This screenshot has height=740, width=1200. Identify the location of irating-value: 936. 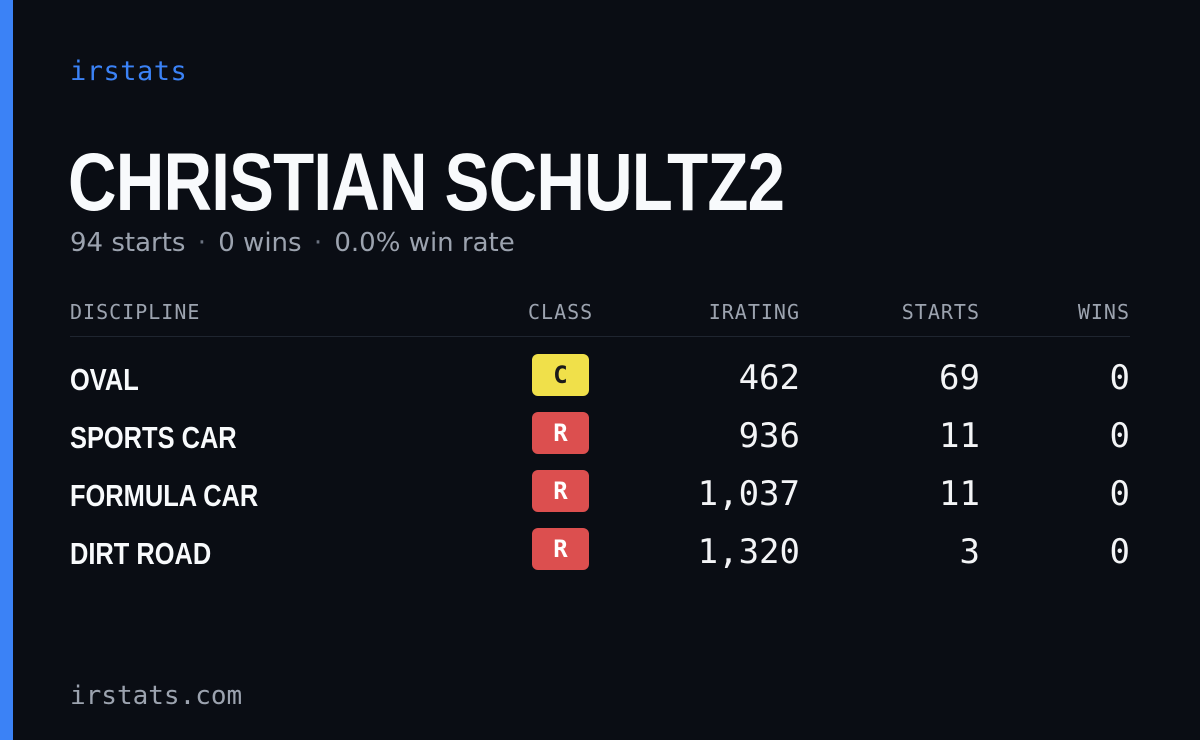
(769, 436).